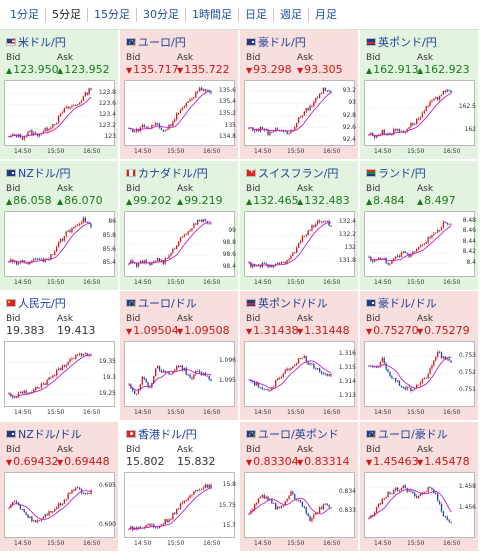 The width and height of the screenshot is (480, 552). Describe the element at coordinates (347, 368) in the screenshot. I see `y-tick-label: 1.315` at that location.